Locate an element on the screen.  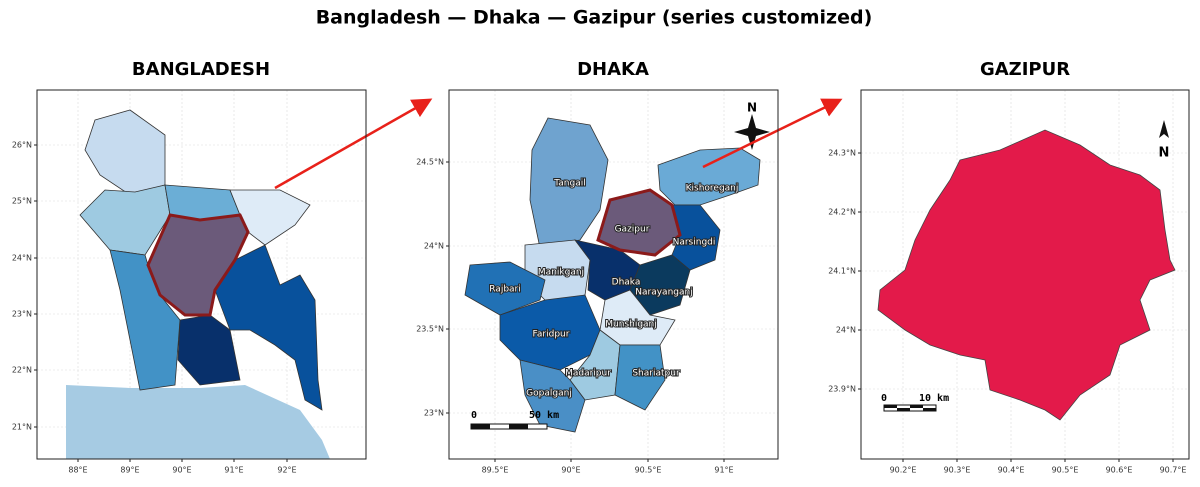
y-tick-label: 23.5°N is located at coordinates (430, 329).